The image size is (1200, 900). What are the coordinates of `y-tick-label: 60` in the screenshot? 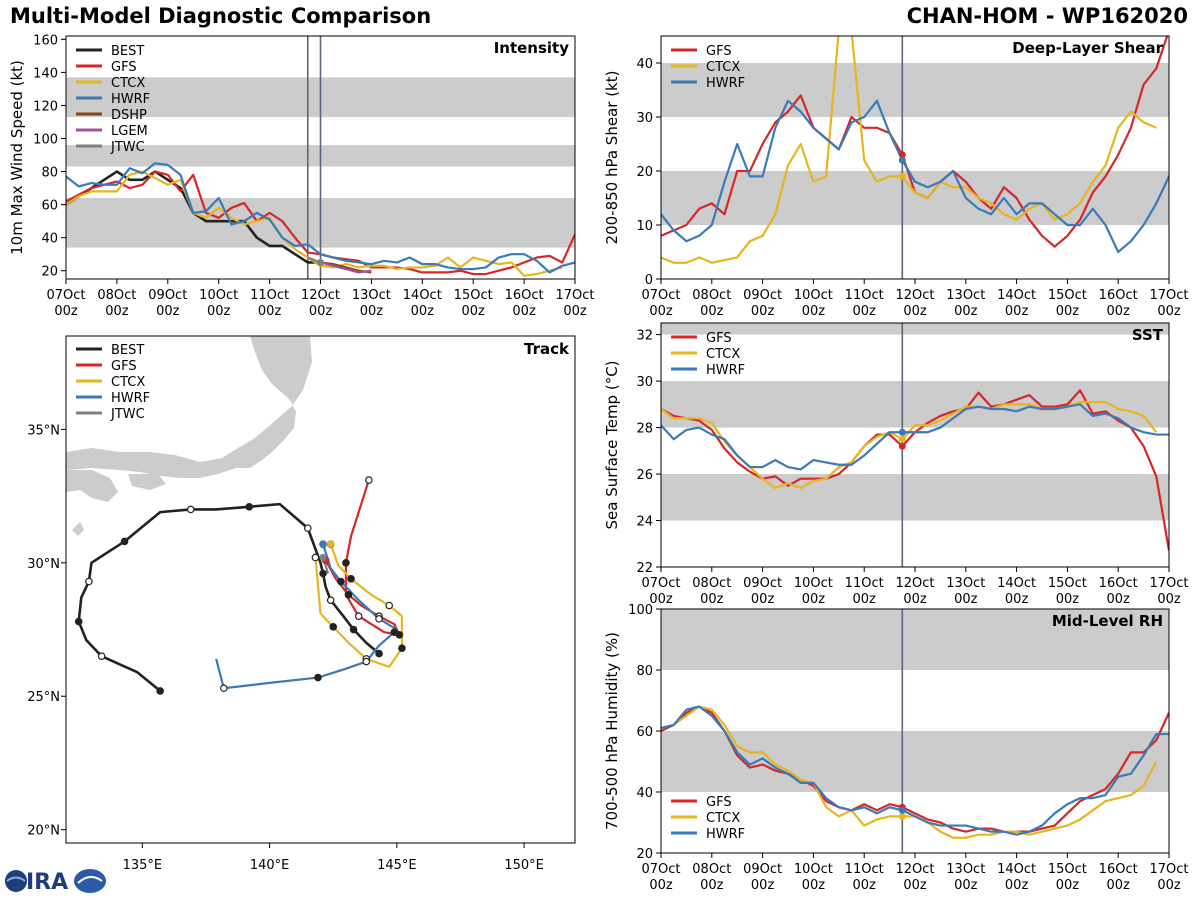 It's located at (49, 206).